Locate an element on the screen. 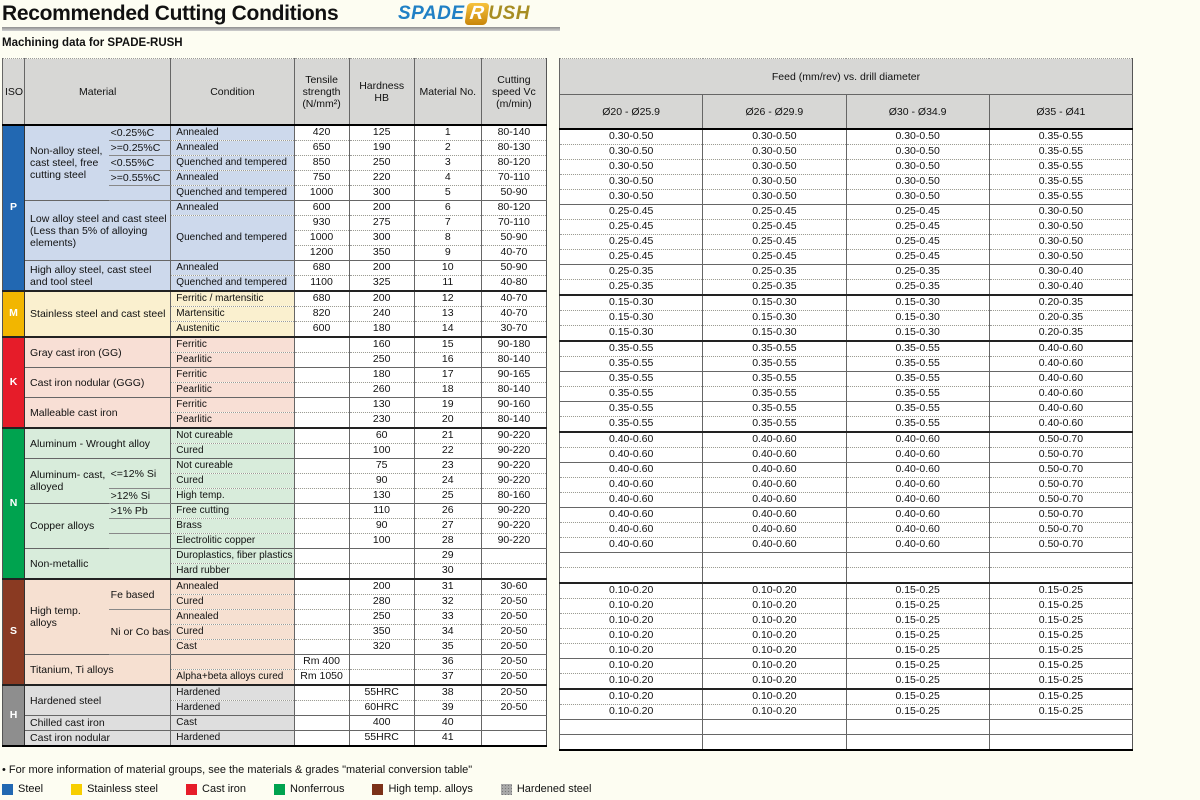 The height and width of the screenshot is (800, 1200). legend-label: Nonferrous is located at coordinates (317, 789).